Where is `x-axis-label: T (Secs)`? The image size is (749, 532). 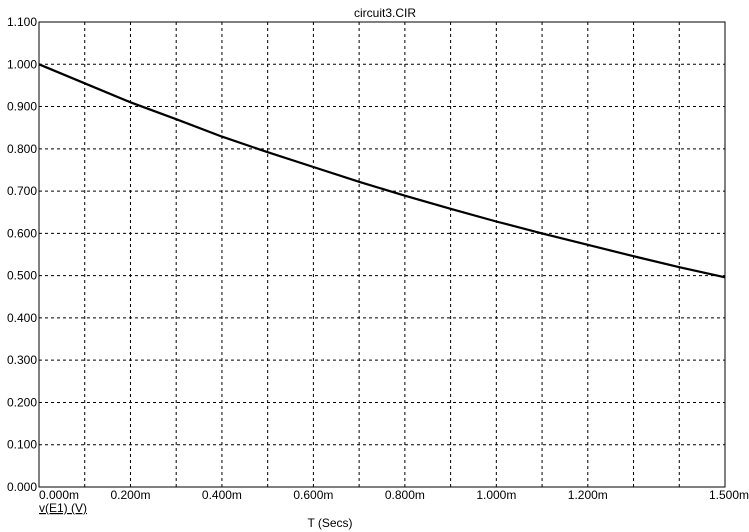
x-axis-label: T (Secs) is located at coordinates (329, 523).